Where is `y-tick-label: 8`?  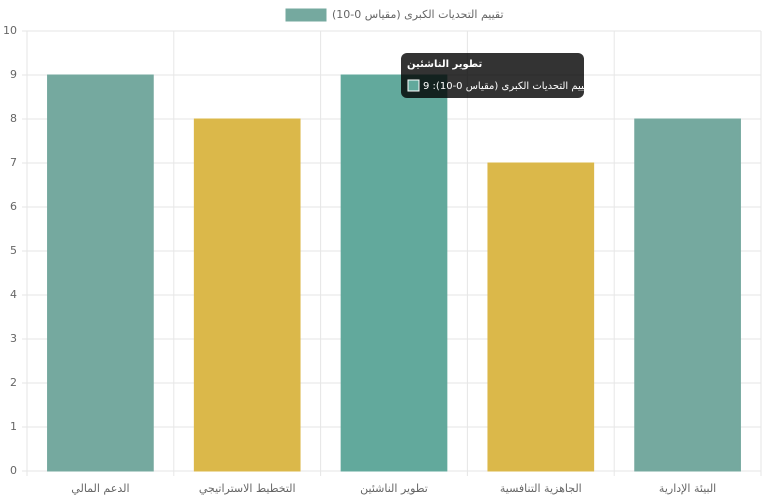 y-tick-label: 8 is located at coordinates (13, 118).